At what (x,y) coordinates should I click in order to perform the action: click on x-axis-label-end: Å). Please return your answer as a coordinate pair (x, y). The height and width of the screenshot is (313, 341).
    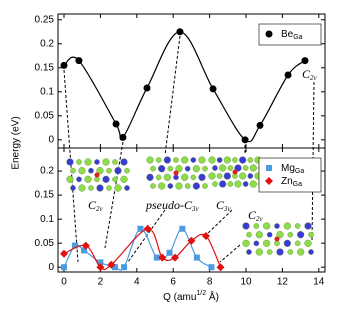
    Looking at the image, I should click on (212, 296).